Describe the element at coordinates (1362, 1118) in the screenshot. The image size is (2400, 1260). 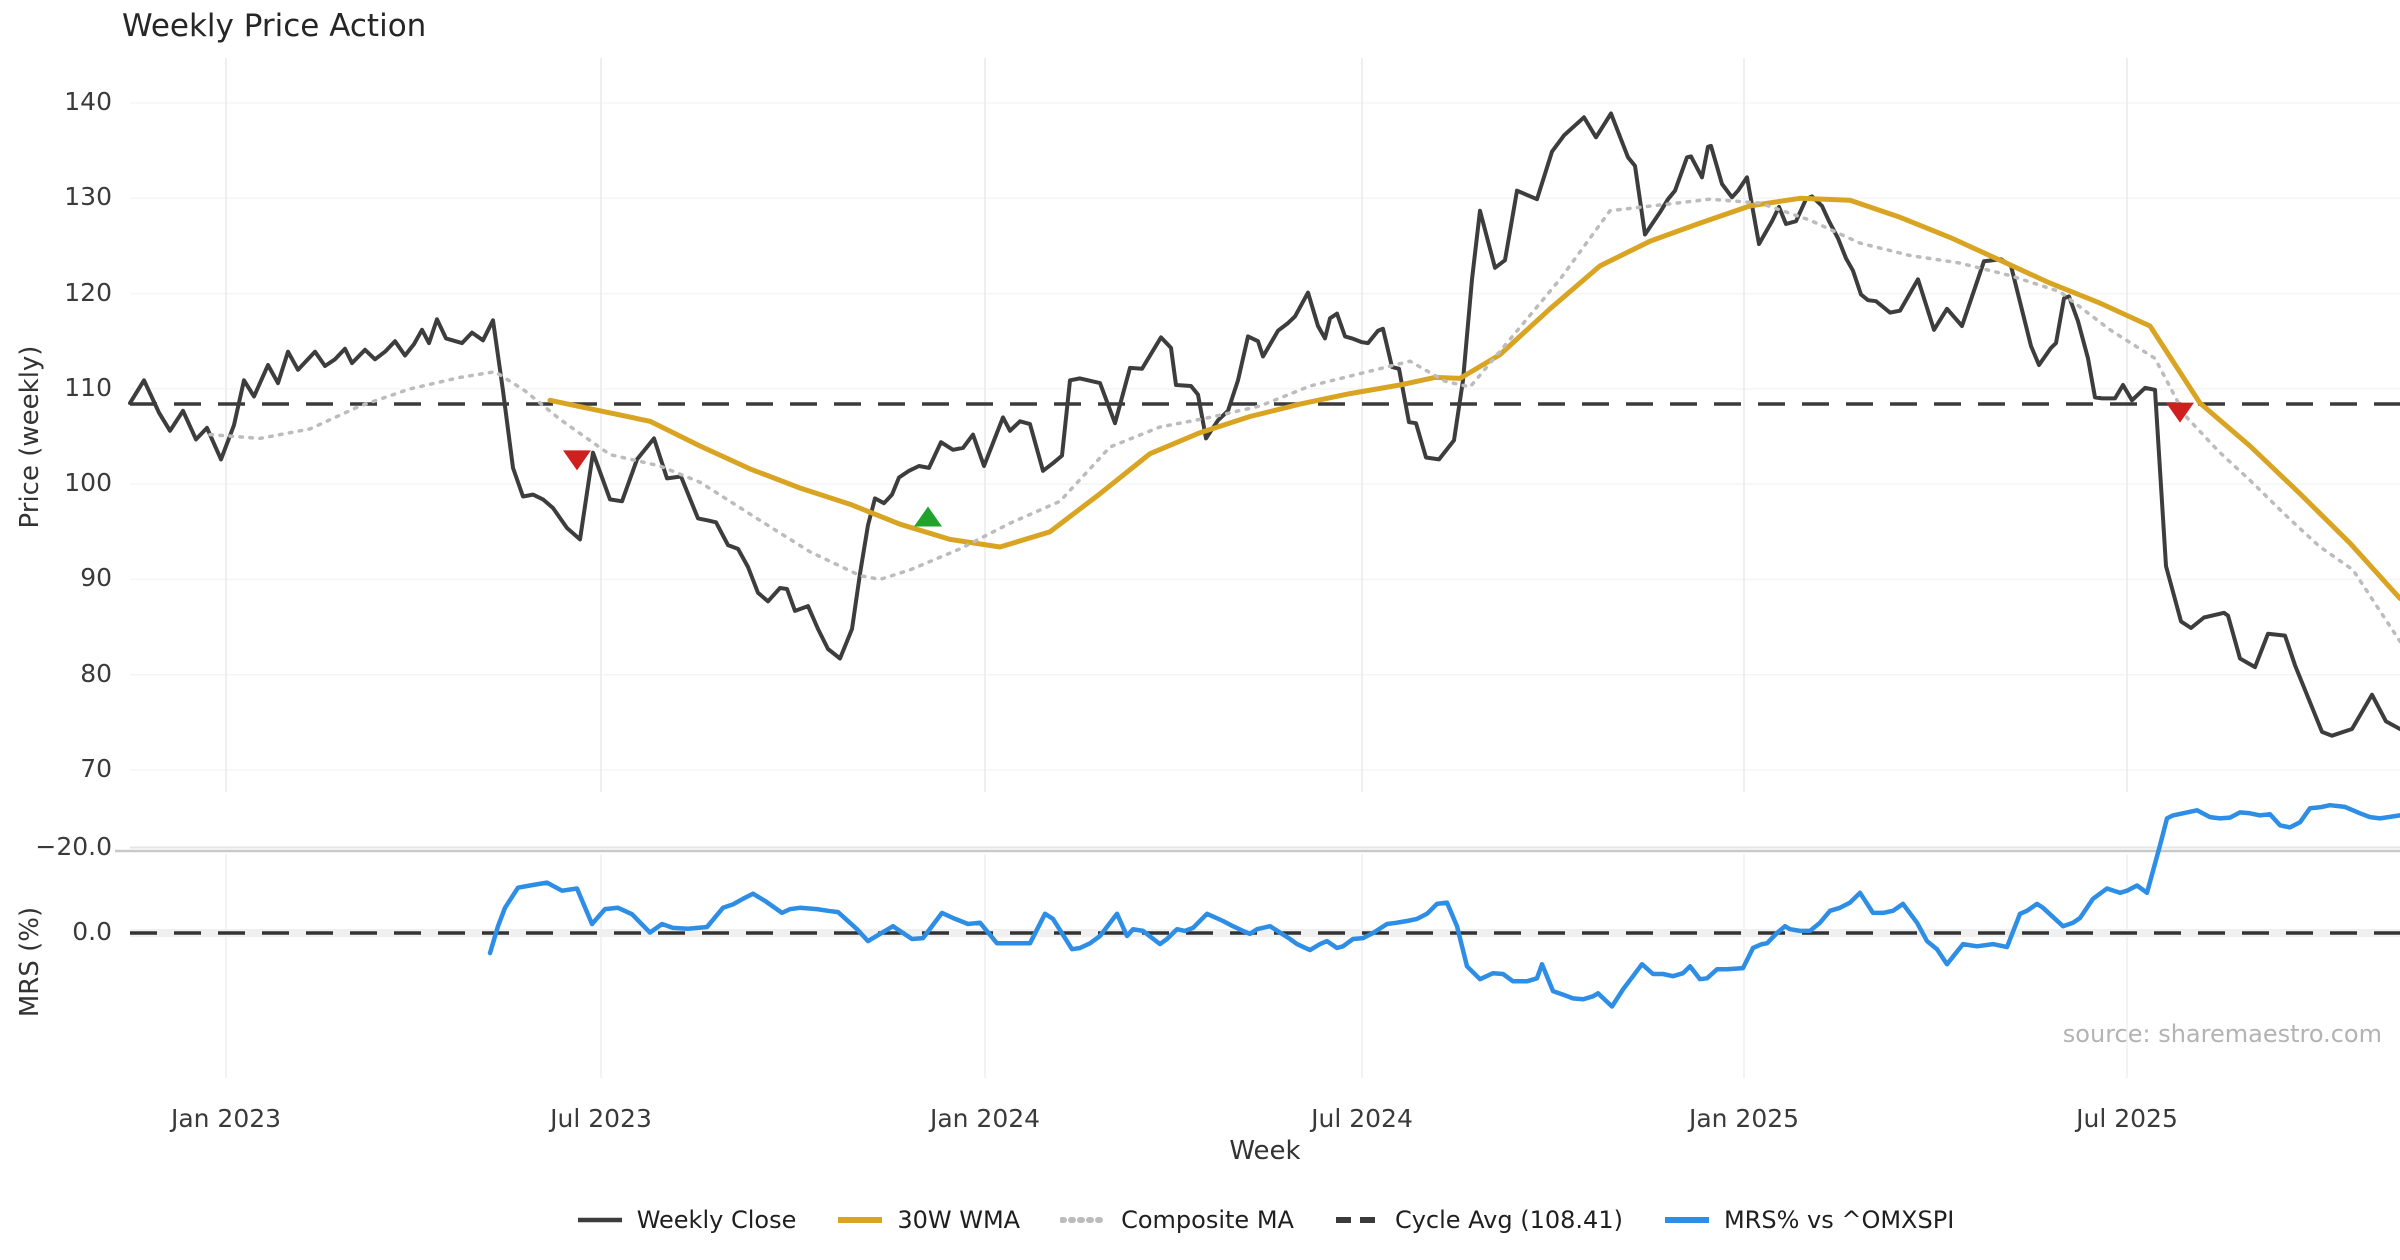
I see `x-tick-label: Jul 2024` at that location.